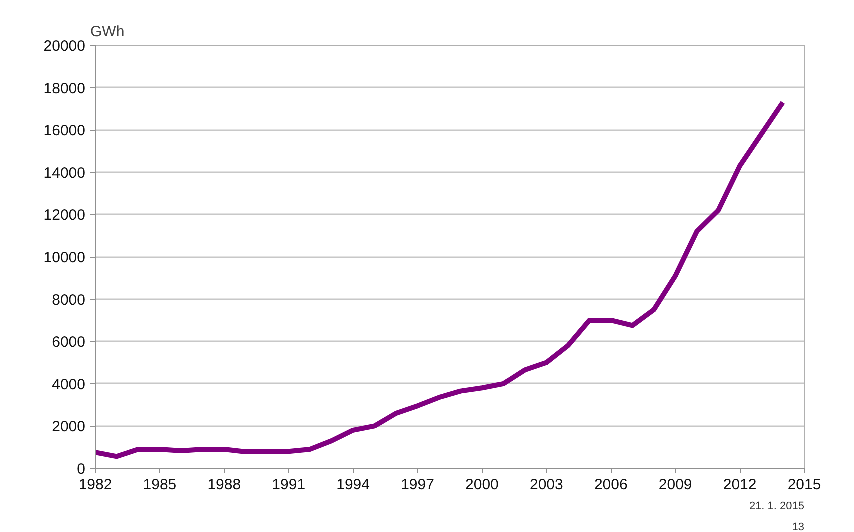  What do you see at coordinates (777, 506) in the screenshot?
I see `text: 21. 1. 2015` at bounding box center [777, 506].